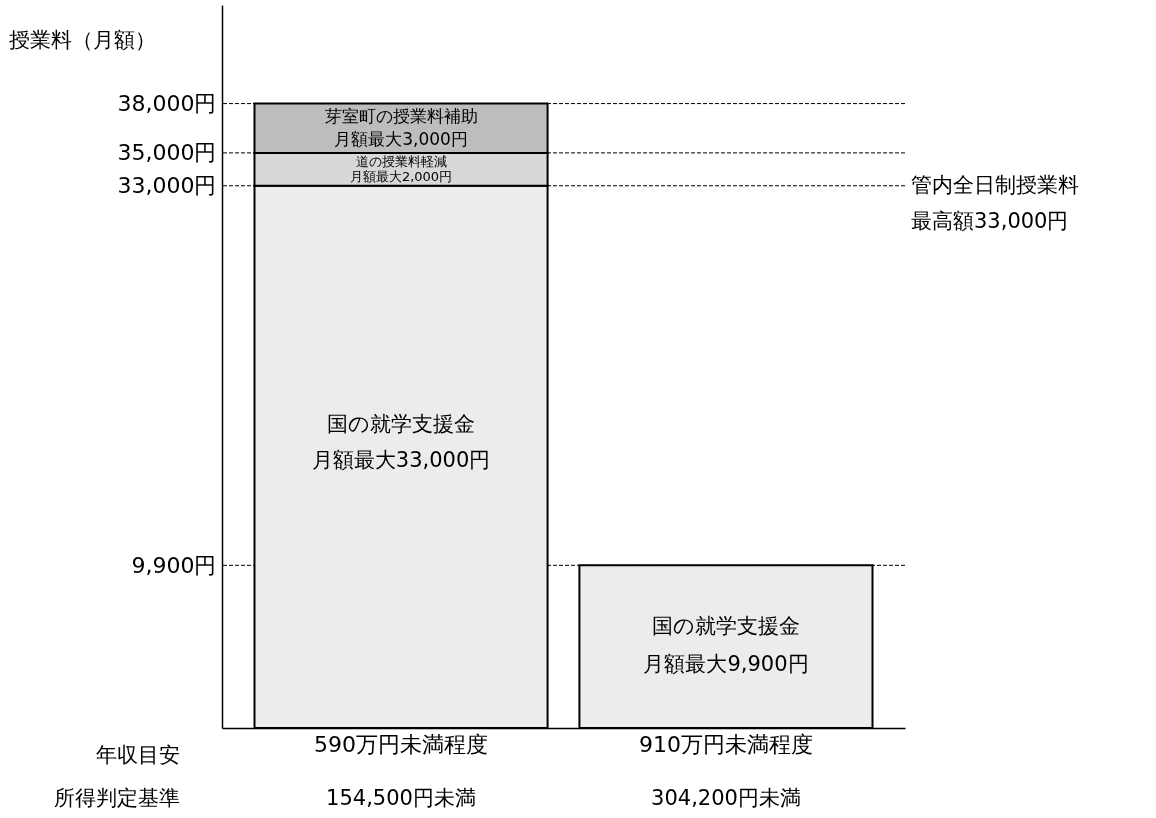  I want to click on text: 年収目安, so click(138, 755).